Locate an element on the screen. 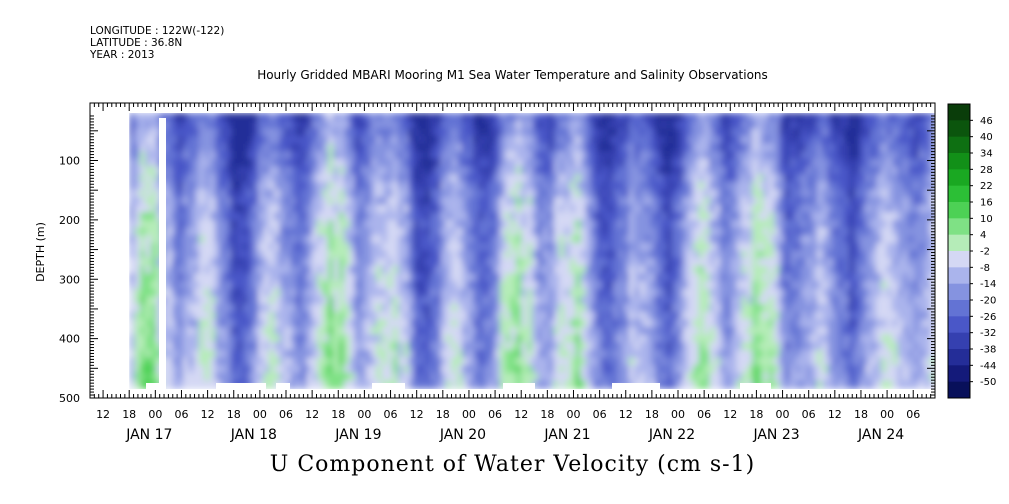 The height and width of the screenshot is (504, 1009). latitude-label: LATITUDE : 36.8N is located at coordinates (136, 43).